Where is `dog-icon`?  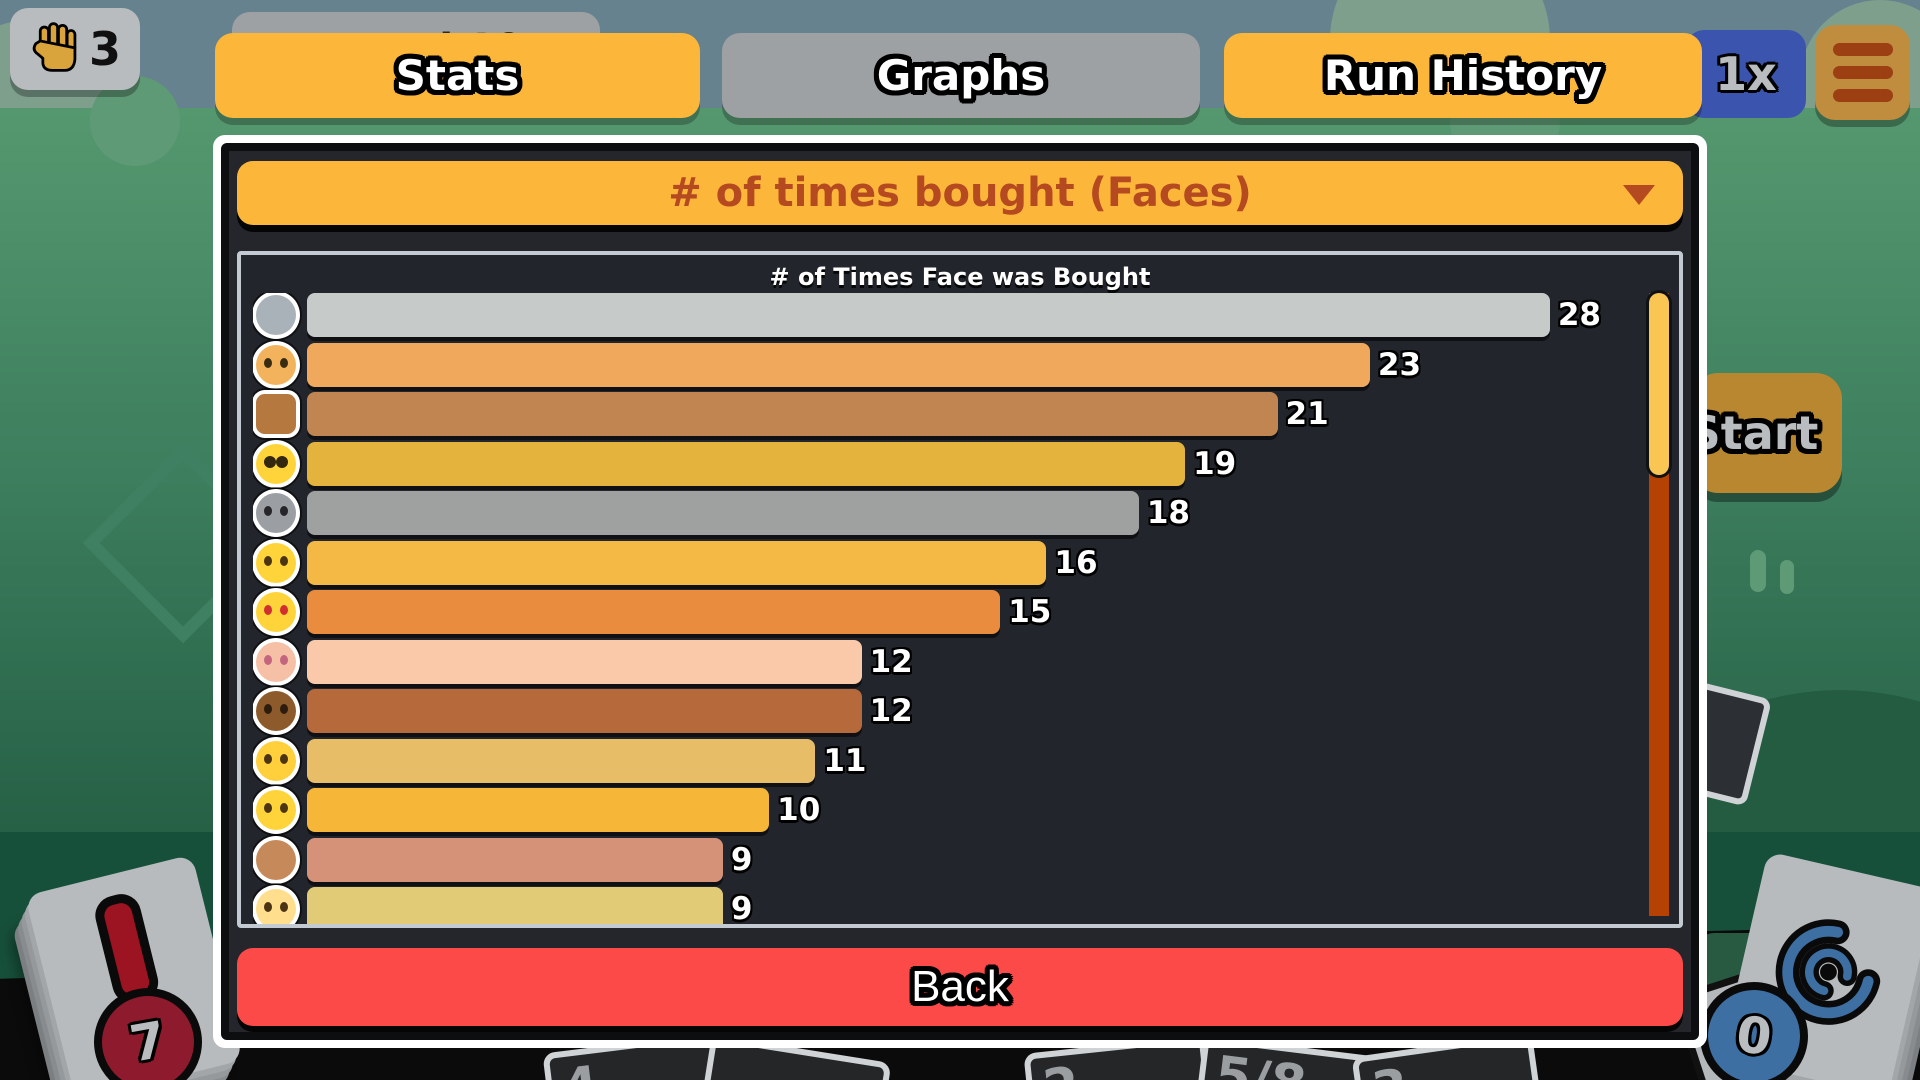
dog-icon is located at coordinates (276, 860).